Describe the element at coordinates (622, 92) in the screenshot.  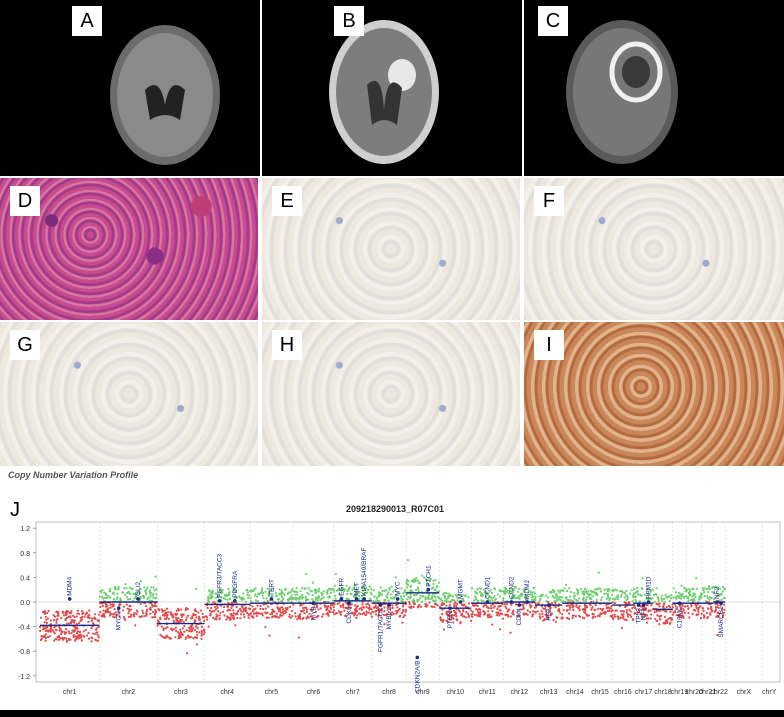
I see `mri-c-image` at that location.